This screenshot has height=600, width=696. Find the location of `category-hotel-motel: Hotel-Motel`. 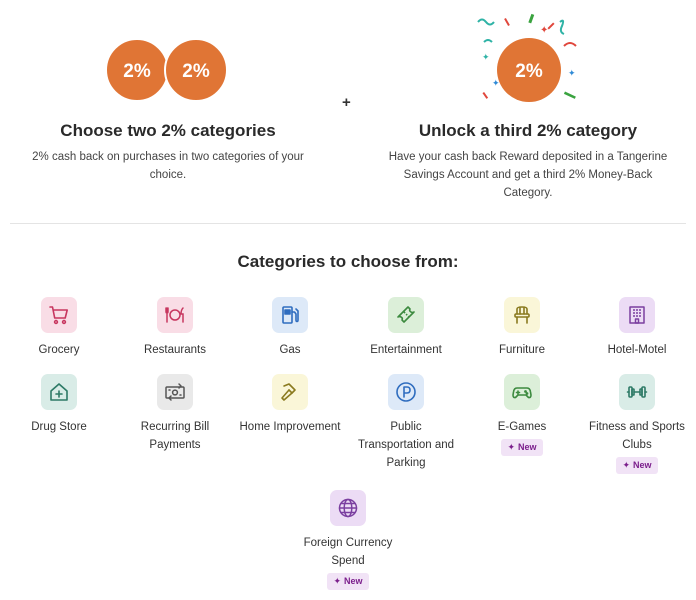

category-hotel-motel: Hotel-Motel is located at coordinates (637, 328).